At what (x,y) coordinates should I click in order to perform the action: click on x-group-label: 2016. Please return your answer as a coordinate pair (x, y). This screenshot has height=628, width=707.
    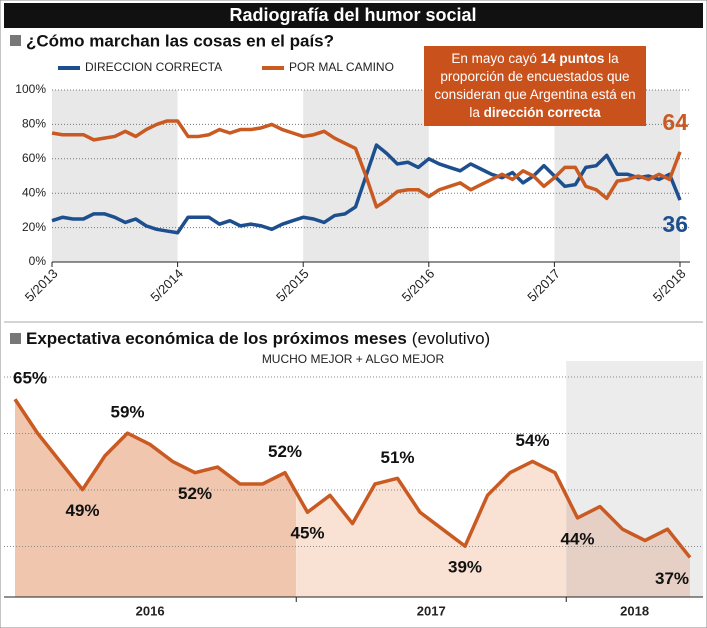
    Looking at the image, I should click on (150, 610).